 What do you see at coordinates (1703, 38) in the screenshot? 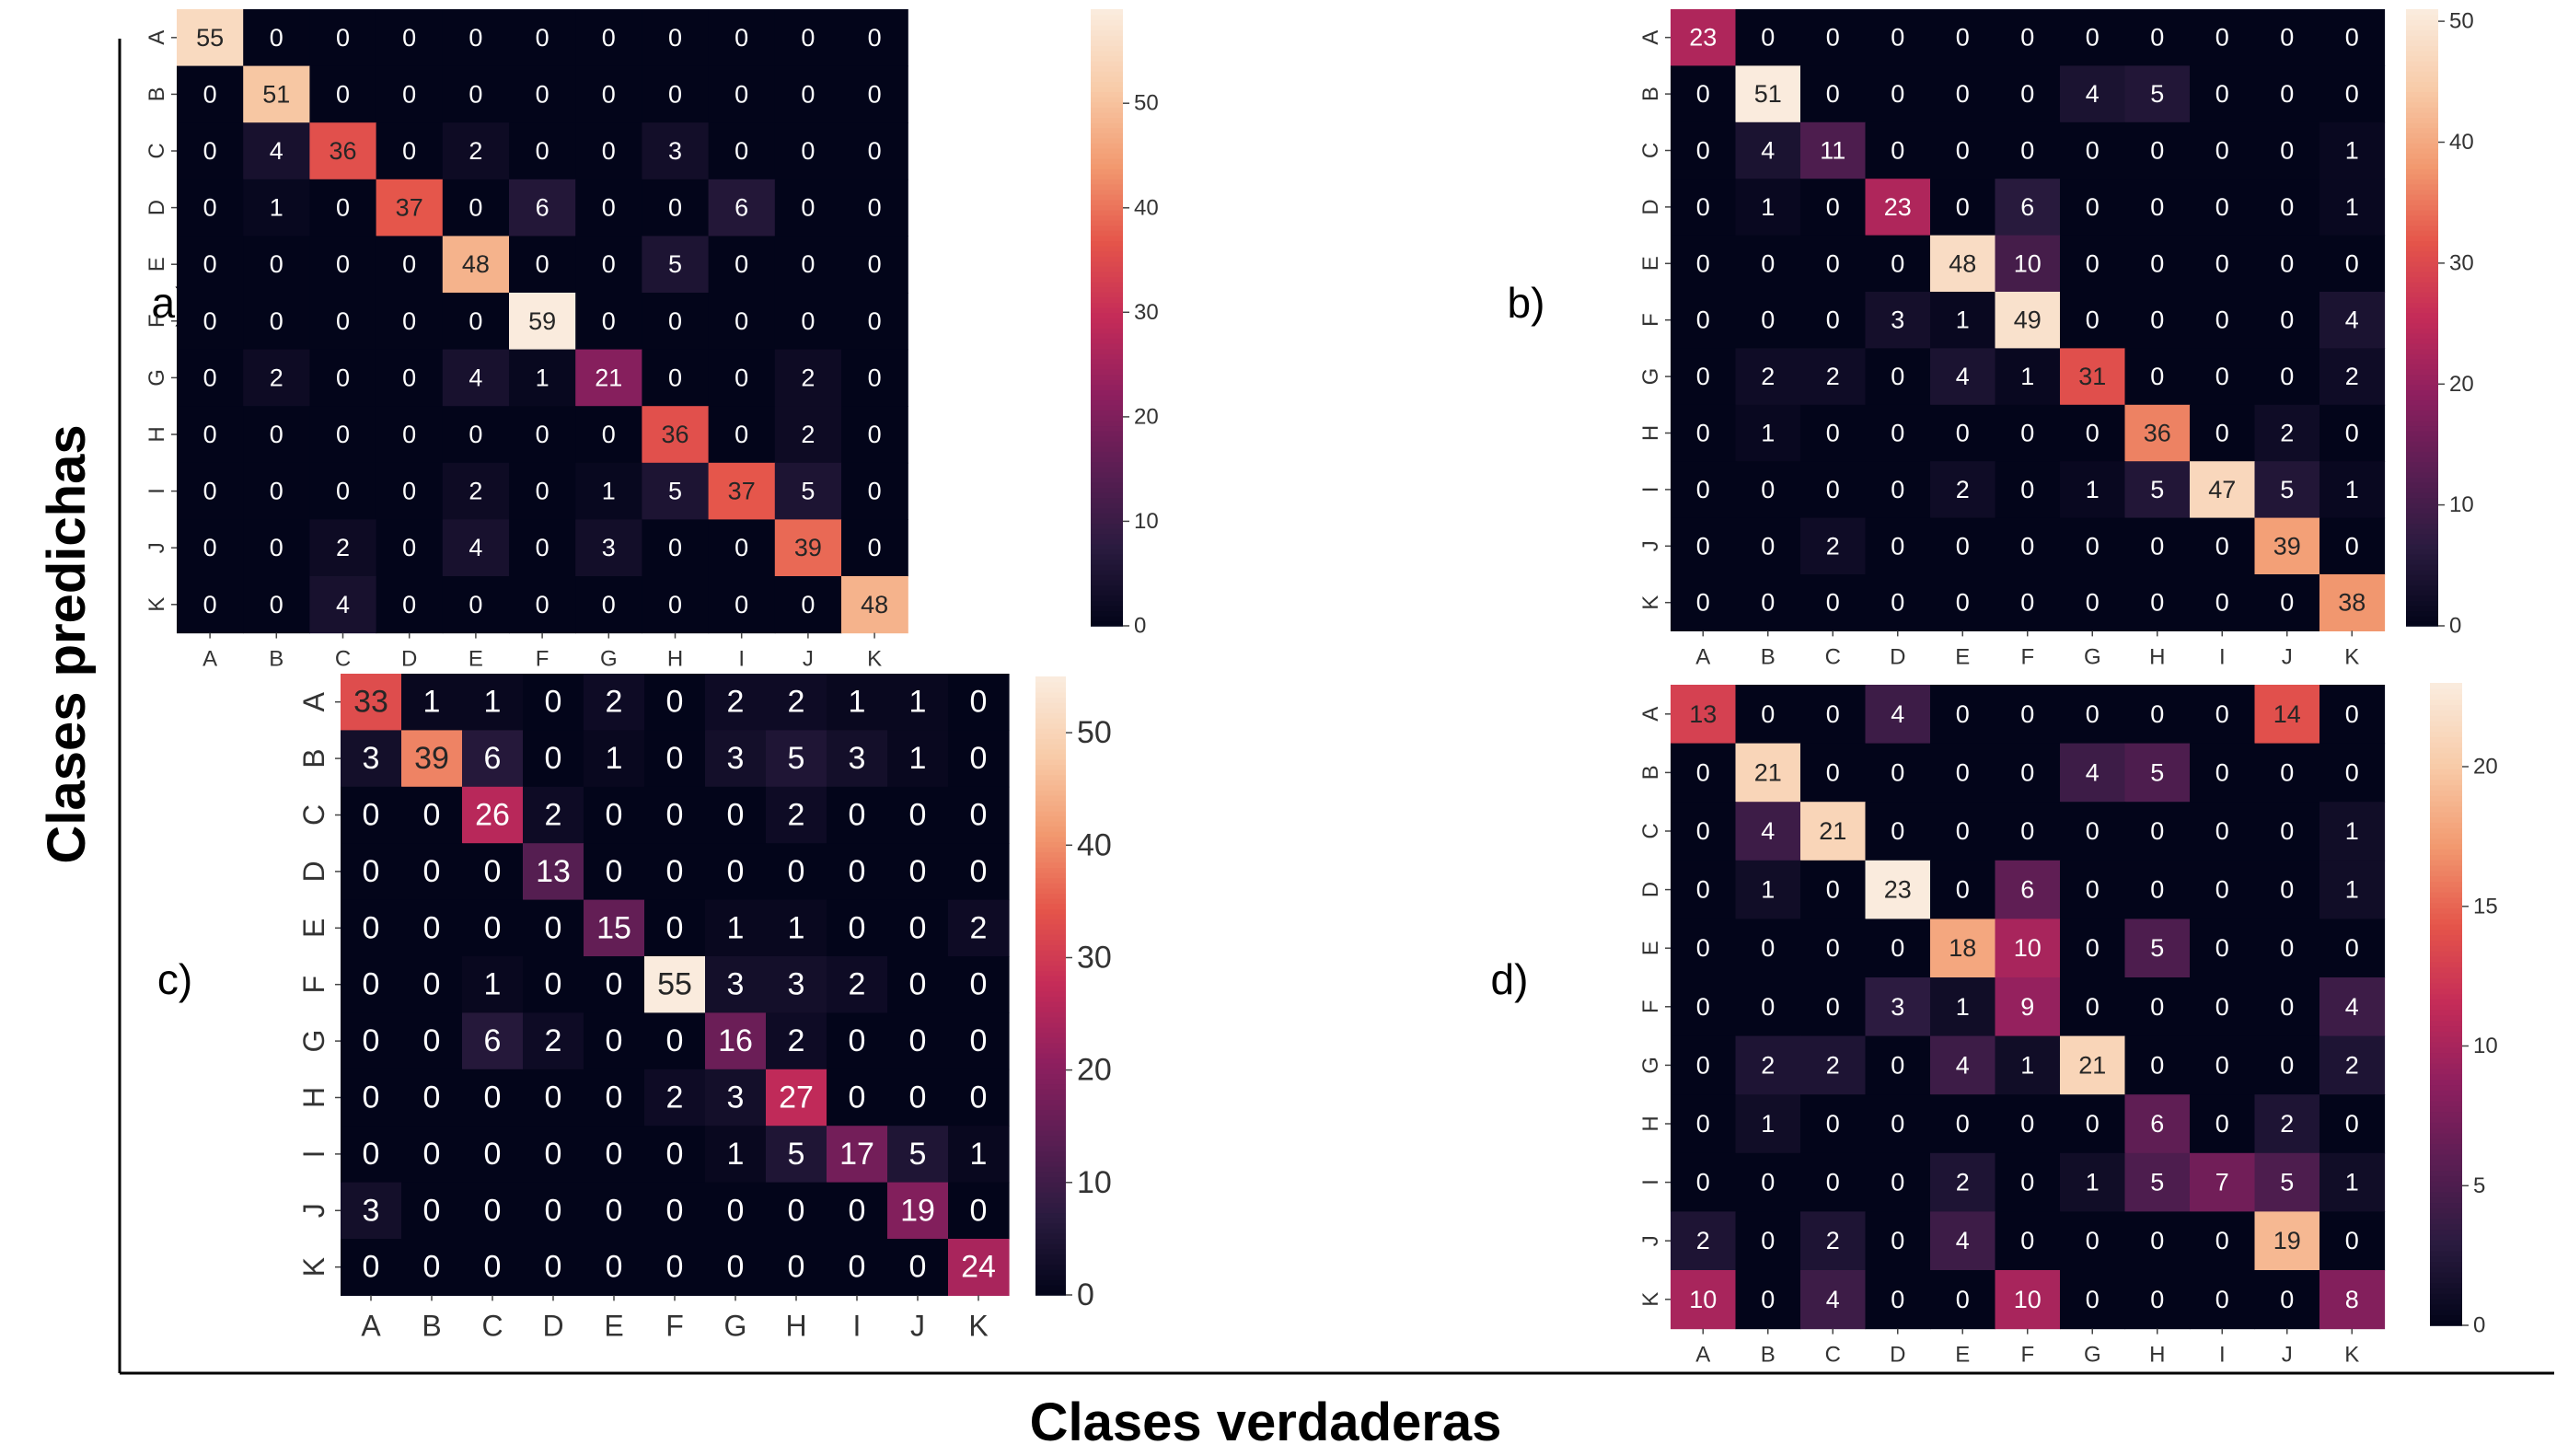
I see `cell-value-label: 23` at bounding box center [1703, 38].